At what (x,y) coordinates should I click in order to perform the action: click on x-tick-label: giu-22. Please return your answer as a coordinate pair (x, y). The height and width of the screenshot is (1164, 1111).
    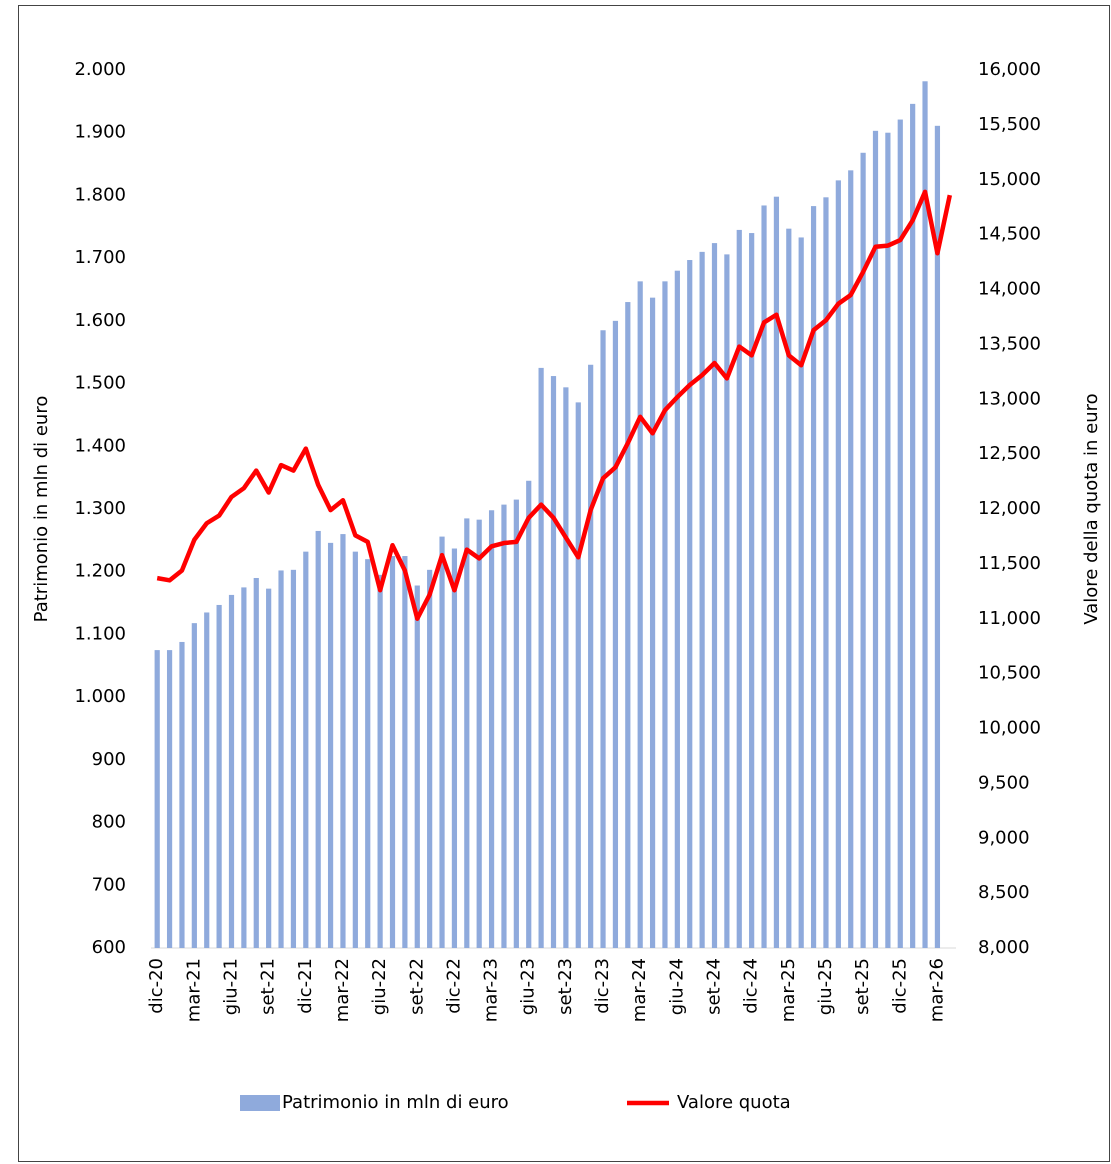
    Looking at the image, I should click on (379, 986).